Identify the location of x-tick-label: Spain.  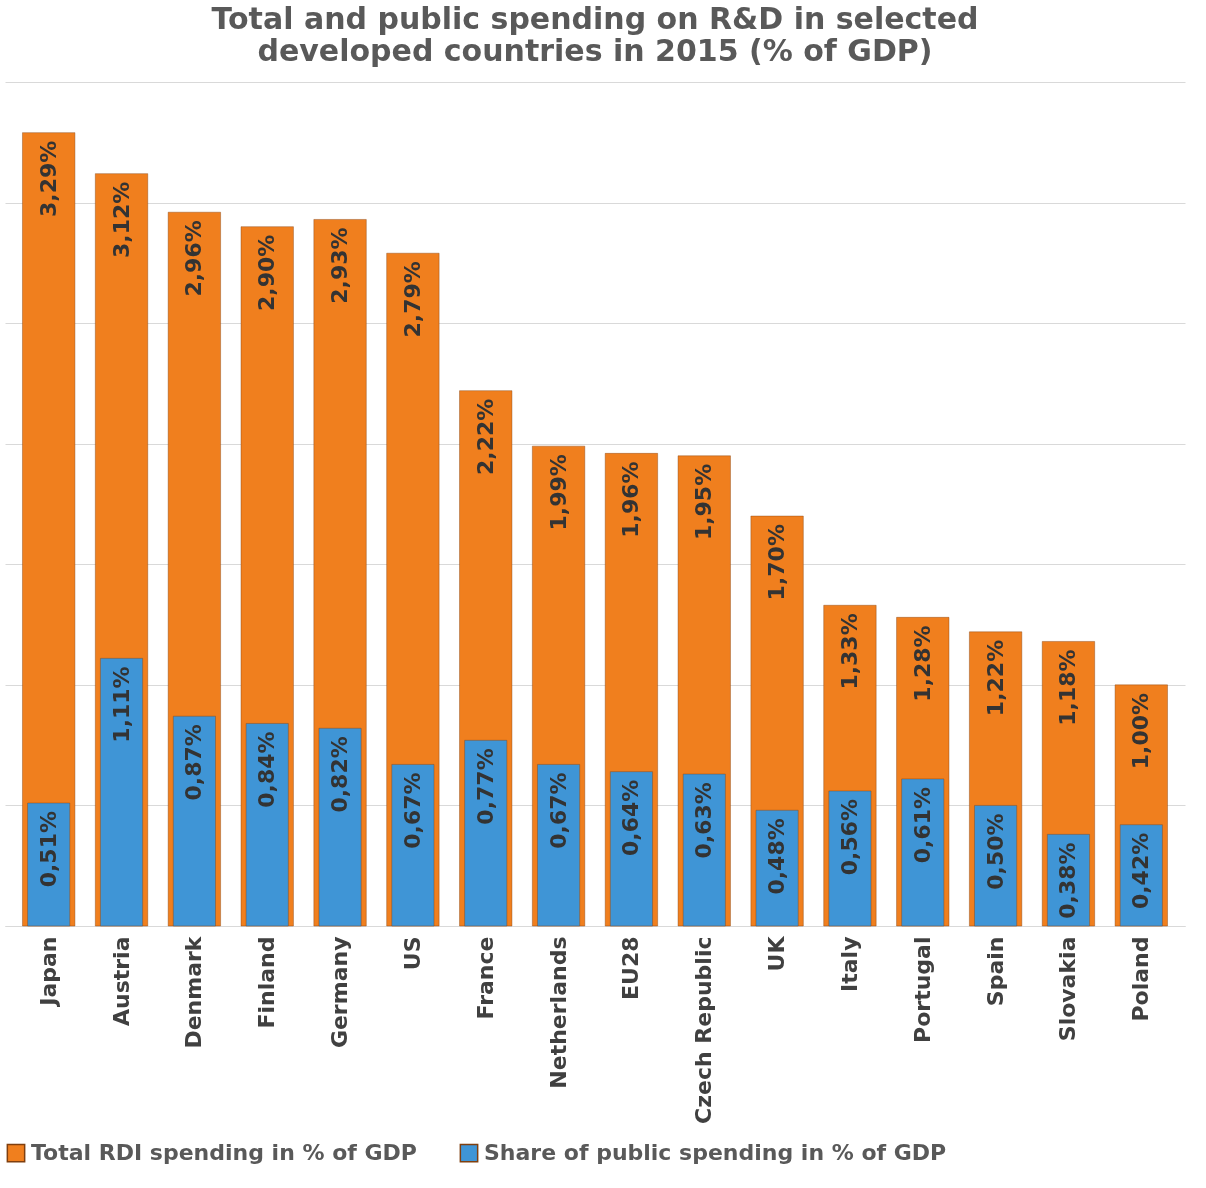
(995, 971).